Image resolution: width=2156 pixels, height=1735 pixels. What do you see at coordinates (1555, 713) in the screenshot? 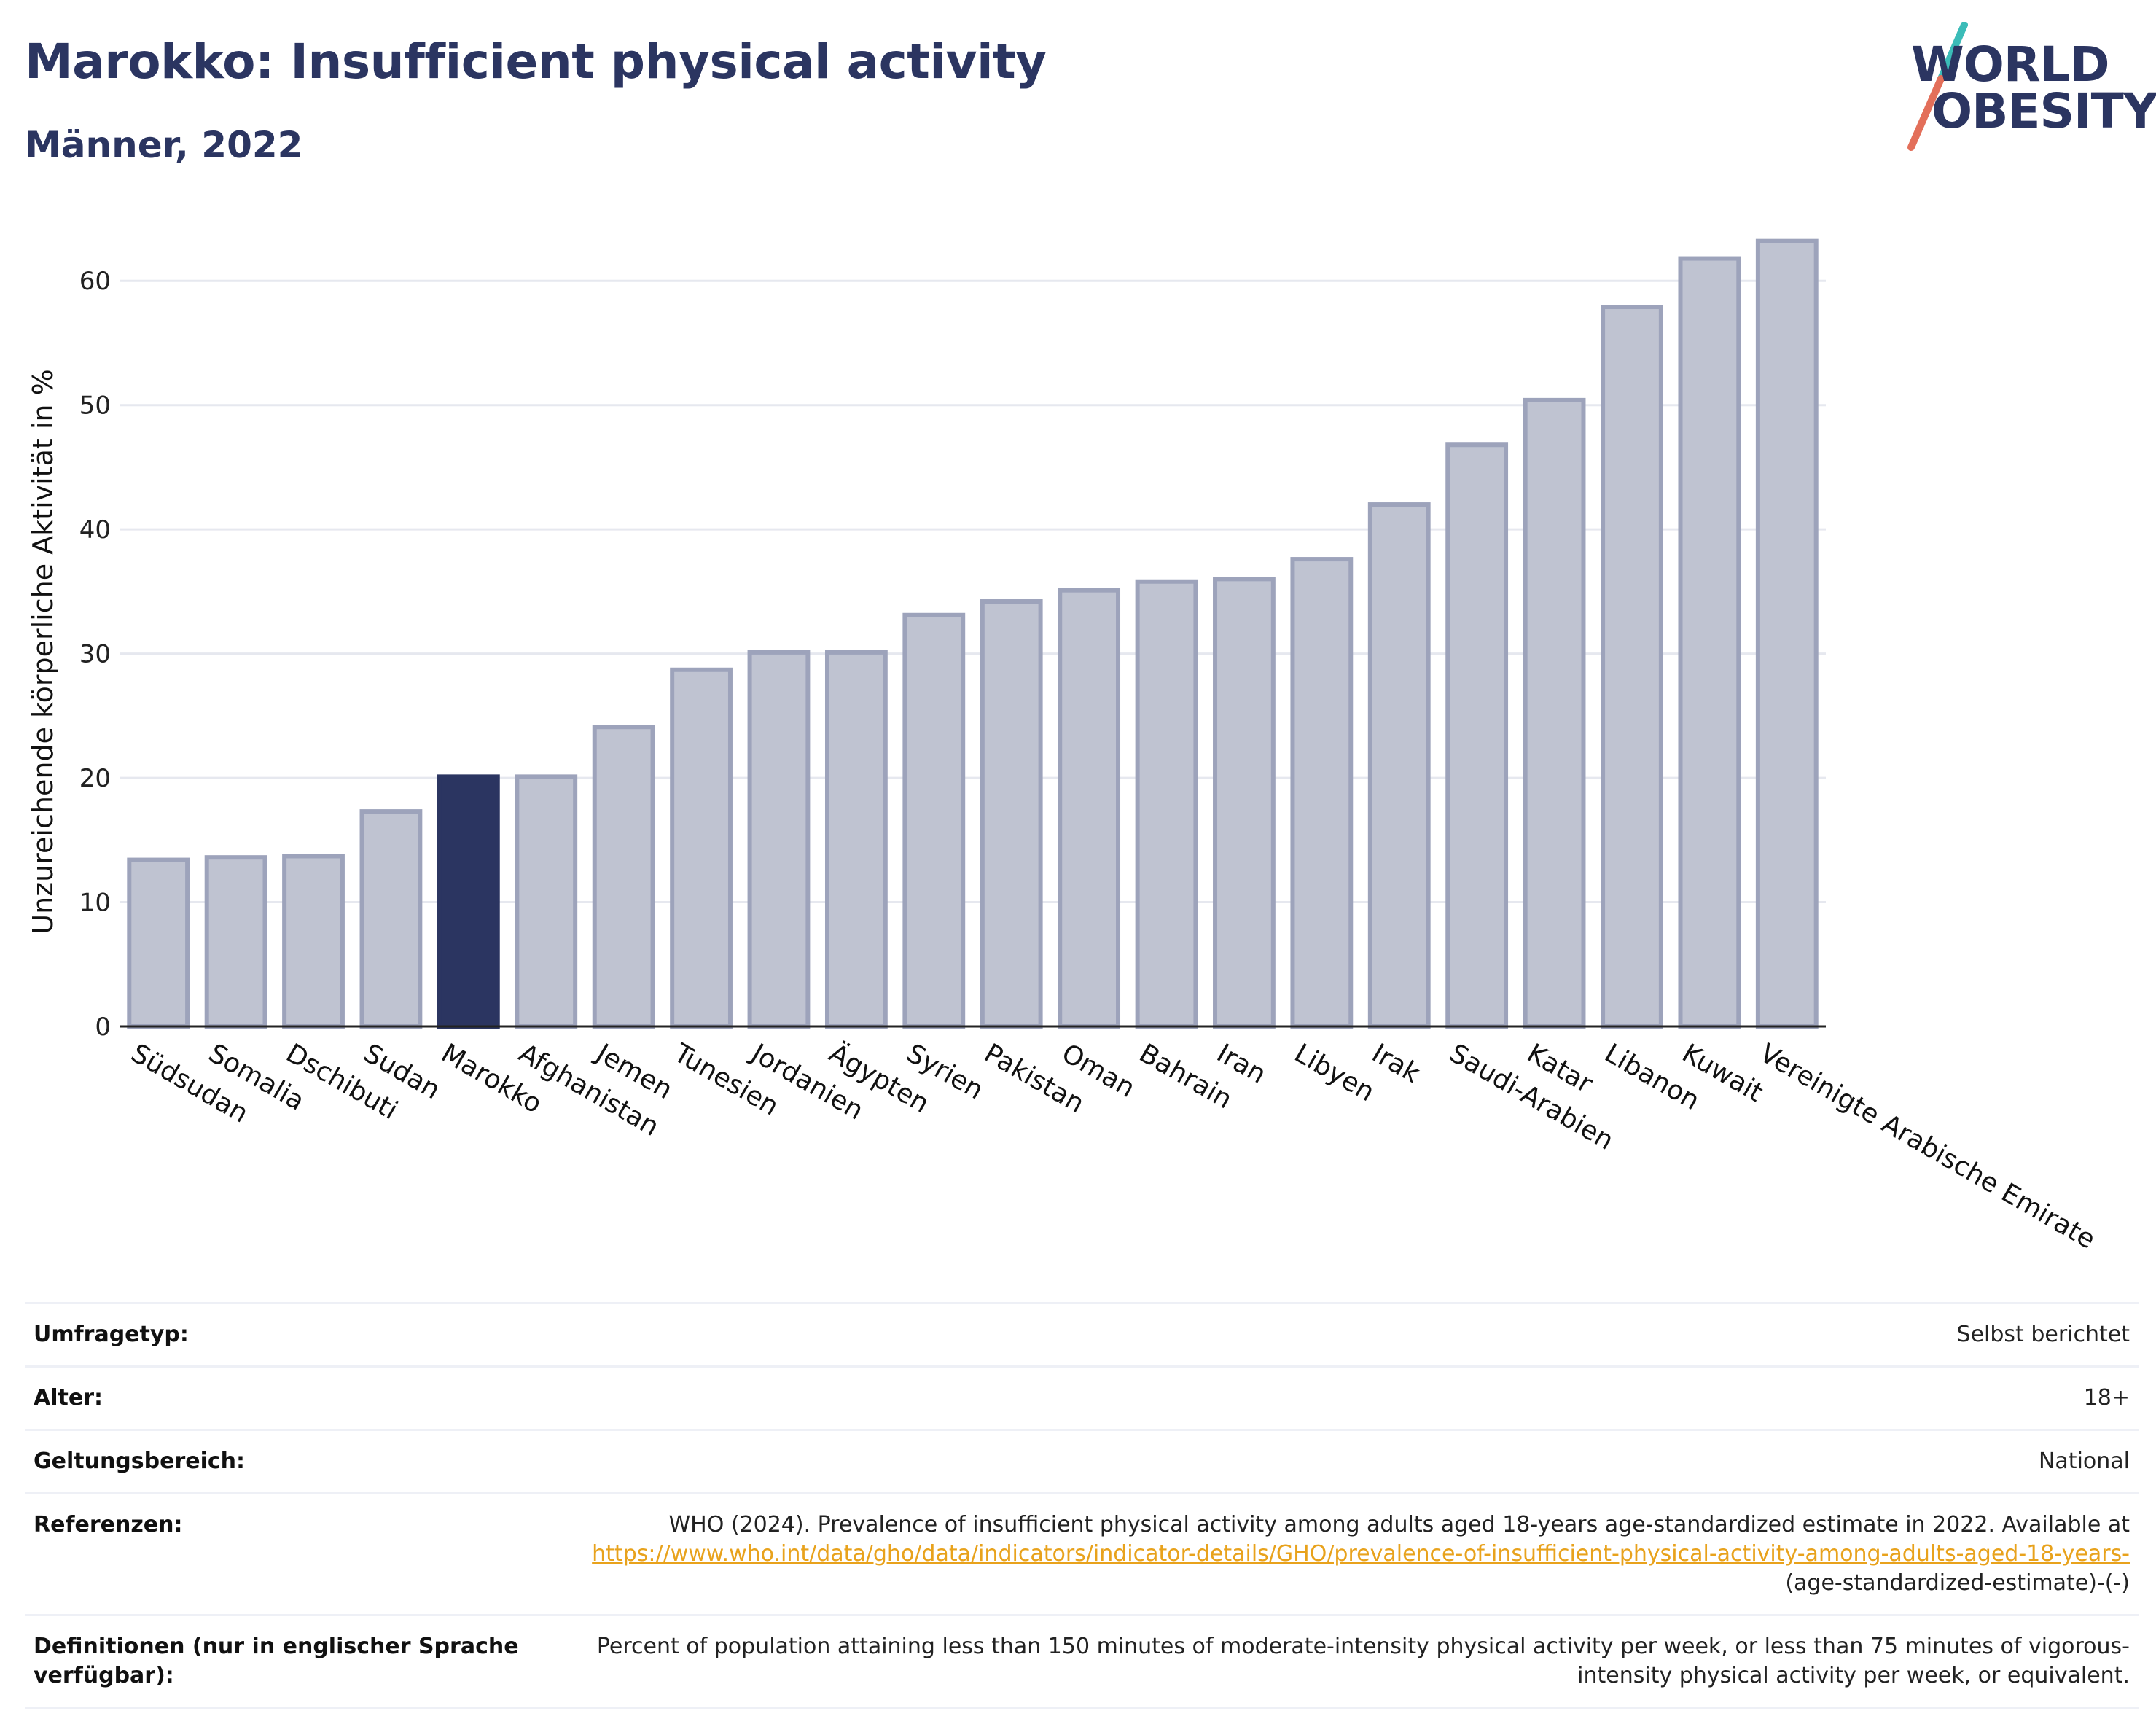
I see `bar-katar` at bounding box center [1555, 713].